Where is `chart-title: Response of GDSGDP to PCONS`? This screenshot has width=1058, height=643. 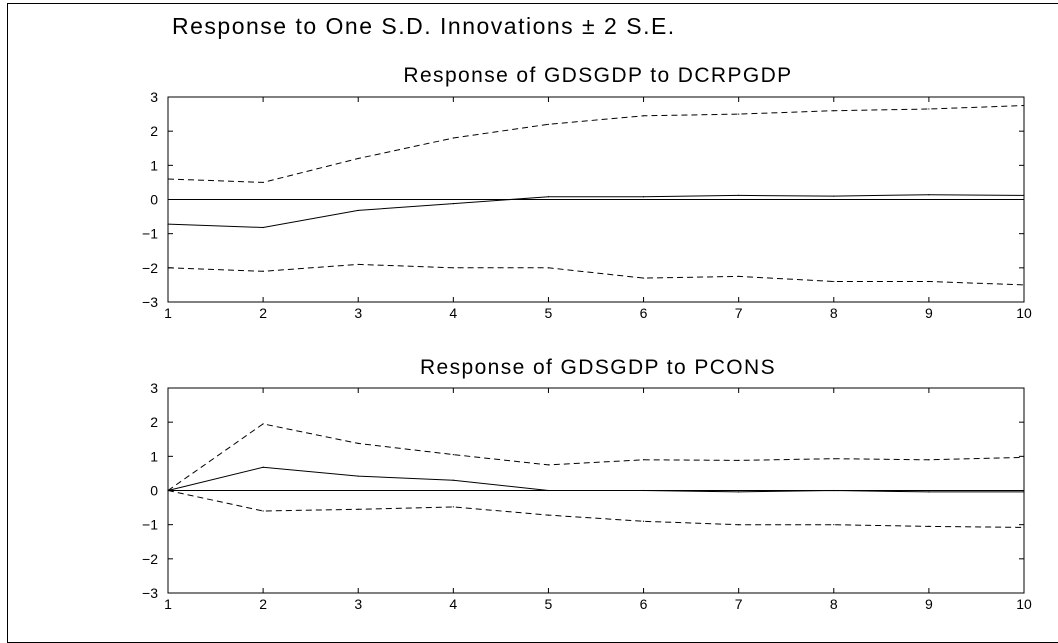 chart-title: Response of GDSGDP to PCONS is located at coordinates (598, 367).